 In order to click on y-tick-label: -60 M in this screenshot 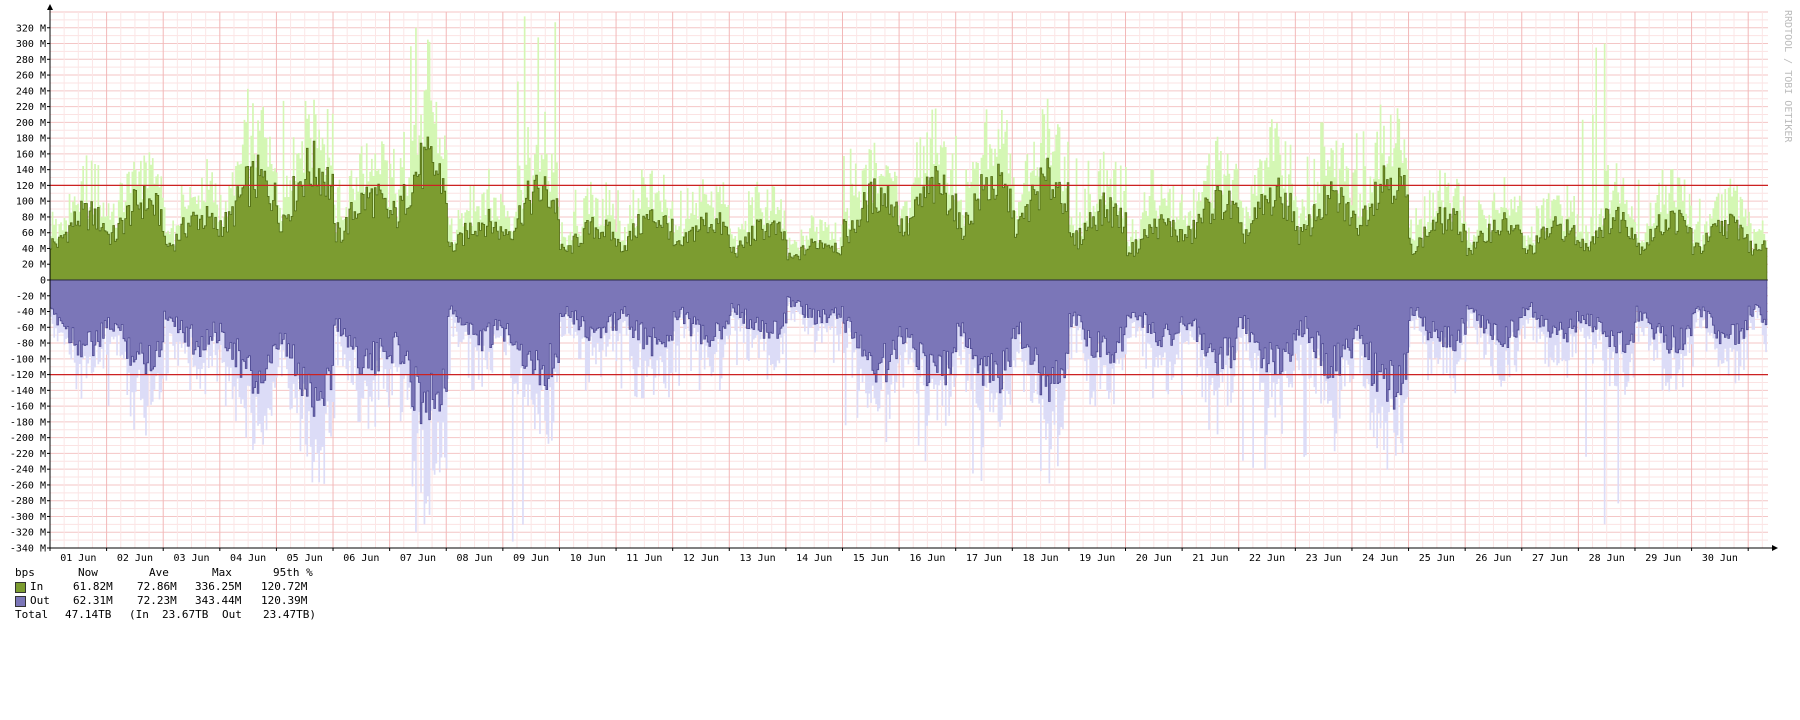, I will do `click(31, 328)`.